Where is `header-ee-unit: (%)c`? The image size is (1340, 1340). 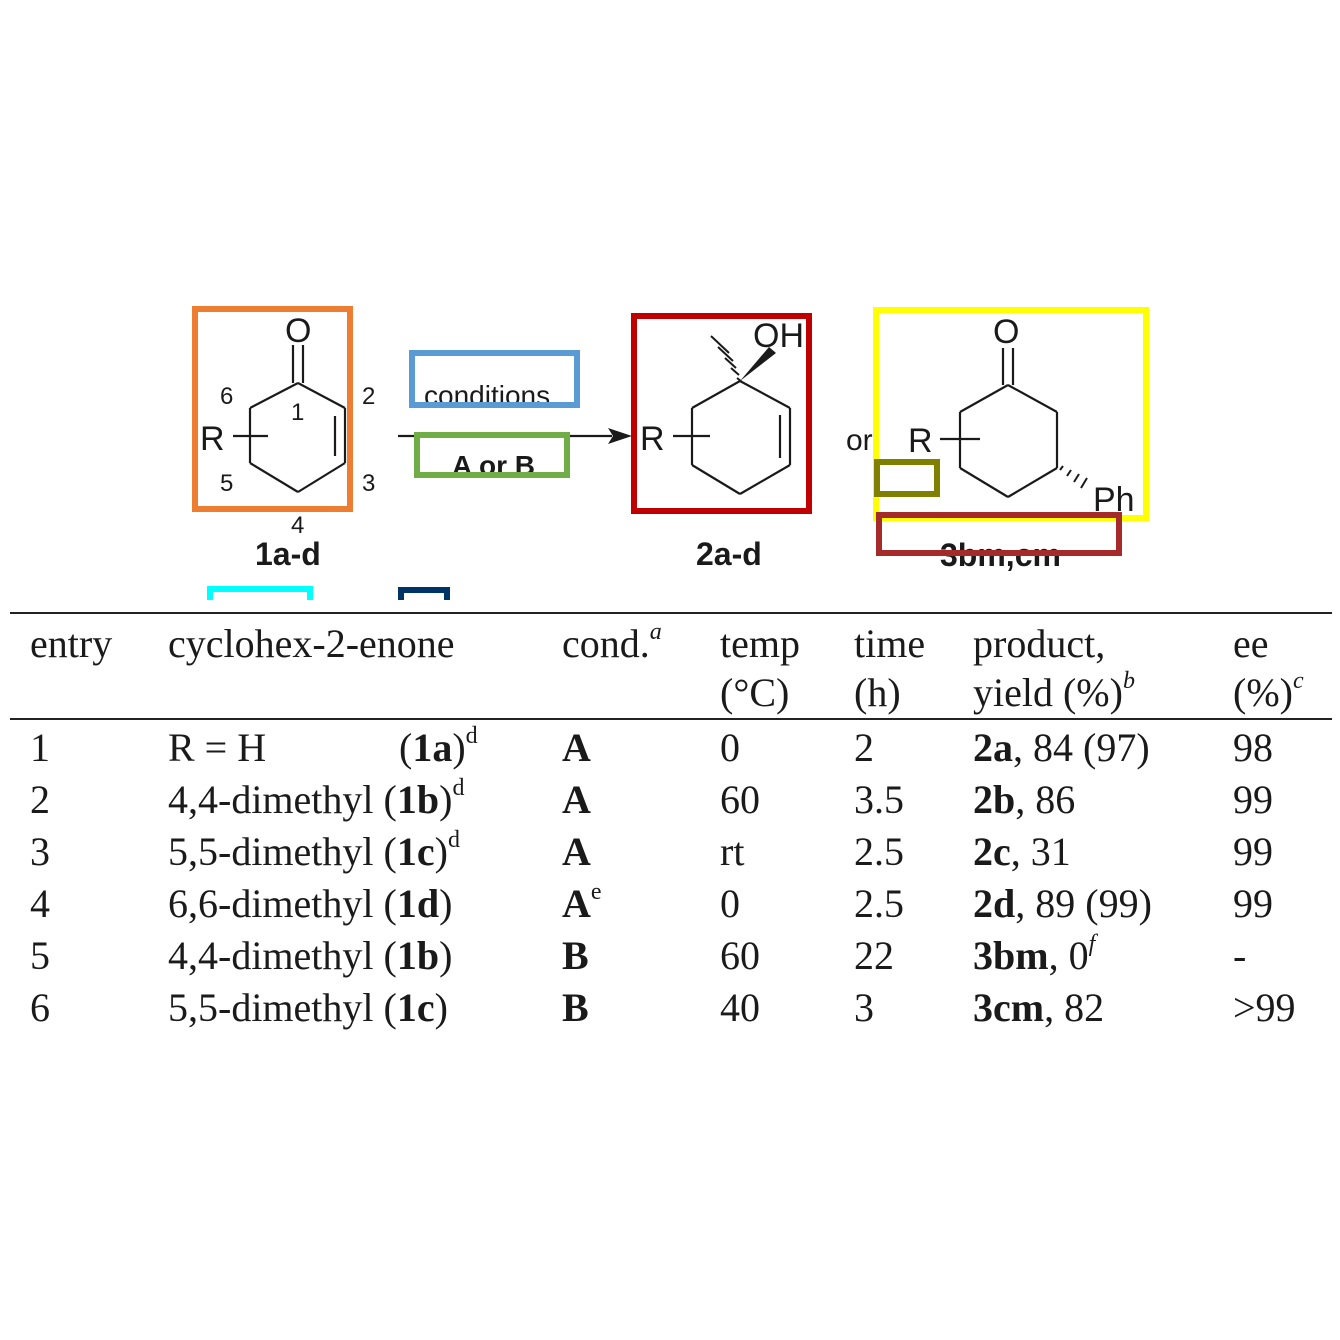
header-ee-unit: (%)c is located at coordinates (1268, 691).